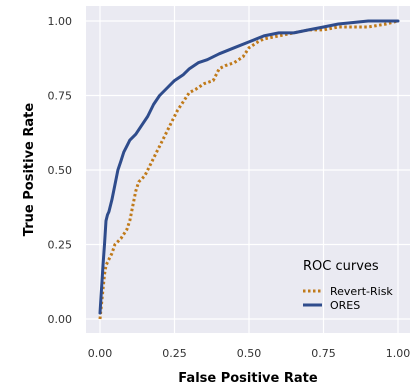 This screenshot has width=412, height=389. What do you see at coordinates (29, 170) in the screenshot?
I see `y-axis-title: True Positive Rate` at bounding box center [29, 170].